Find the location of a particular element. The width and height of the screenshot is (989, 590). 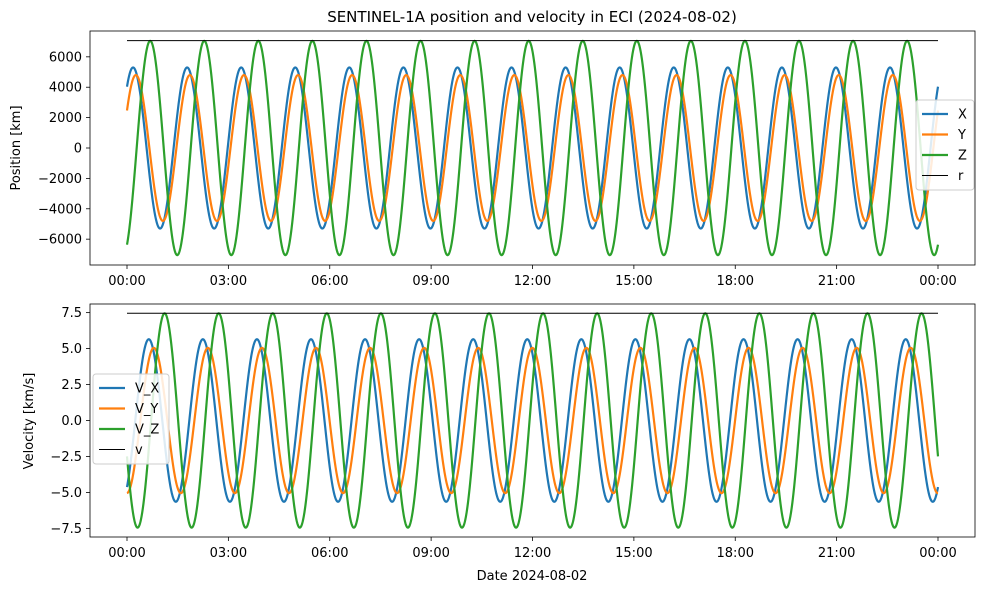

y-tick-label: −4000 is located at coordinates (60, 209).